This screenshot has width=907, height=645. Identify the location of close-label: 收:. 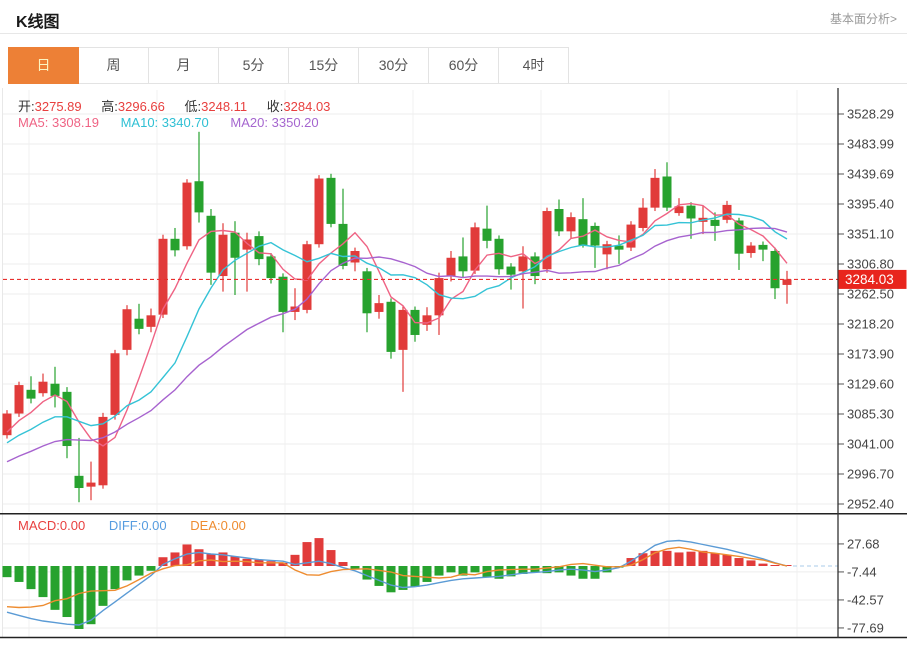
(275, 106).